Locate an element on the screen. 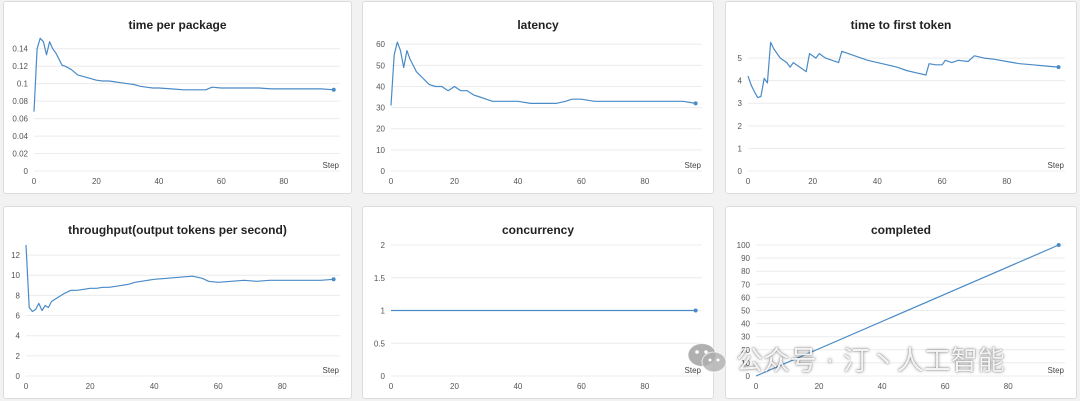 The image size is (1080, 401). y-tick-label: 70 is located at coordinates (745, 284).